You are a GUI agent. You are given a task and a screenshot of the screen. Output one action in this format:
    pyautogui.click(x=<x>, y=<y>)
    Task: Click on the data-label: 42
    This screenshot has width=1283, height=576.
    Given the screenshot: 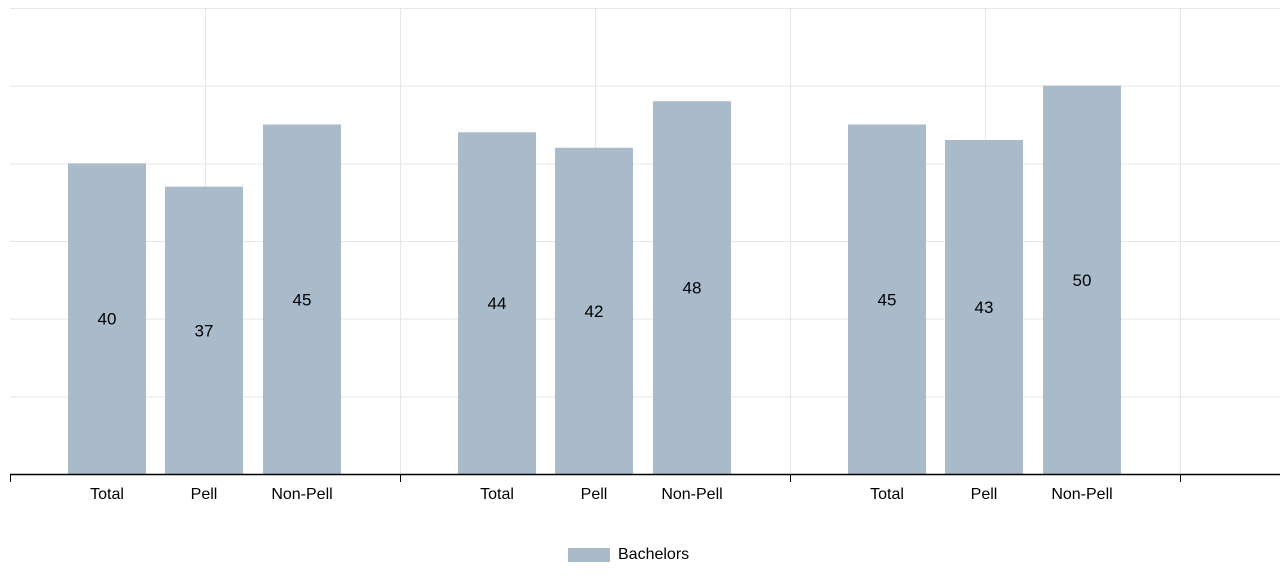 What is the action you would take?
    pyautogui.click(x=594, y=311)
    